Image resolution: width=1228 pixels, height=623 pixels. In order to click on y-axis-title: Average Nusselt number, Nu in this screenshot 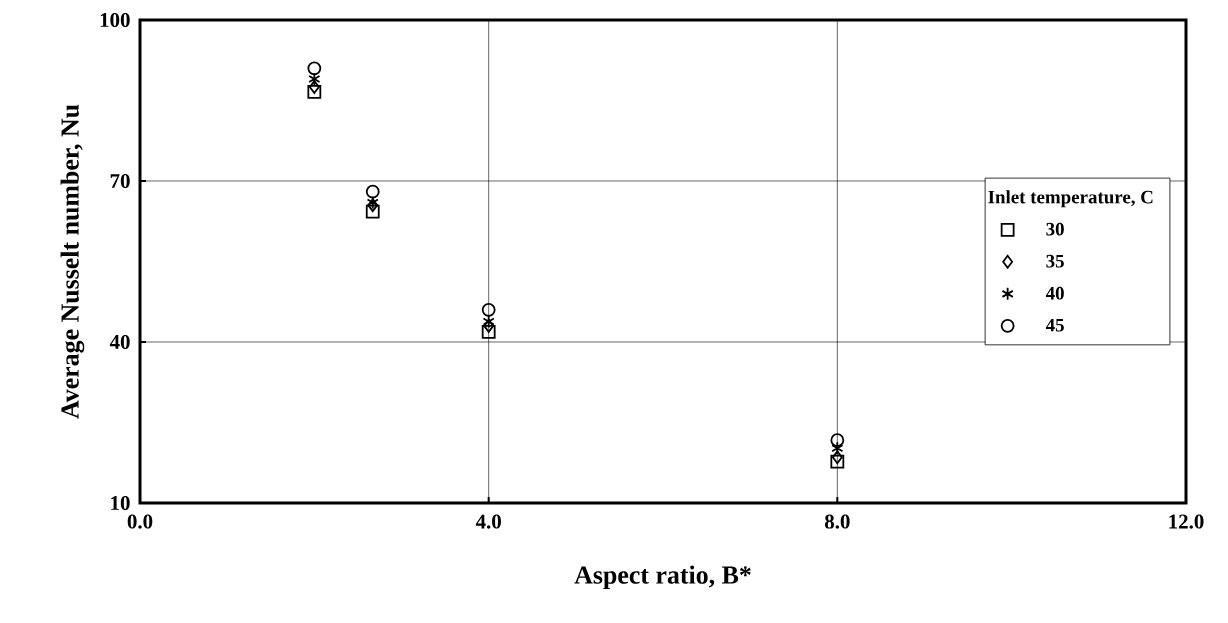, I will do `click(72, 261)`.